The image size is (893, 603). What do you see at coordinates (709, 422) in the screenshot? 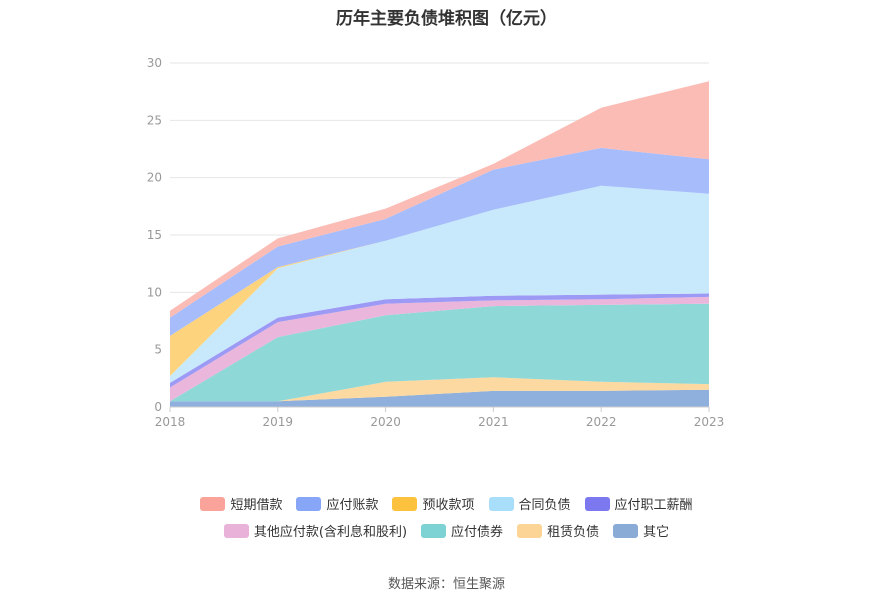
I see `x-tick-label: 2023` at bounding box center [709, 422].